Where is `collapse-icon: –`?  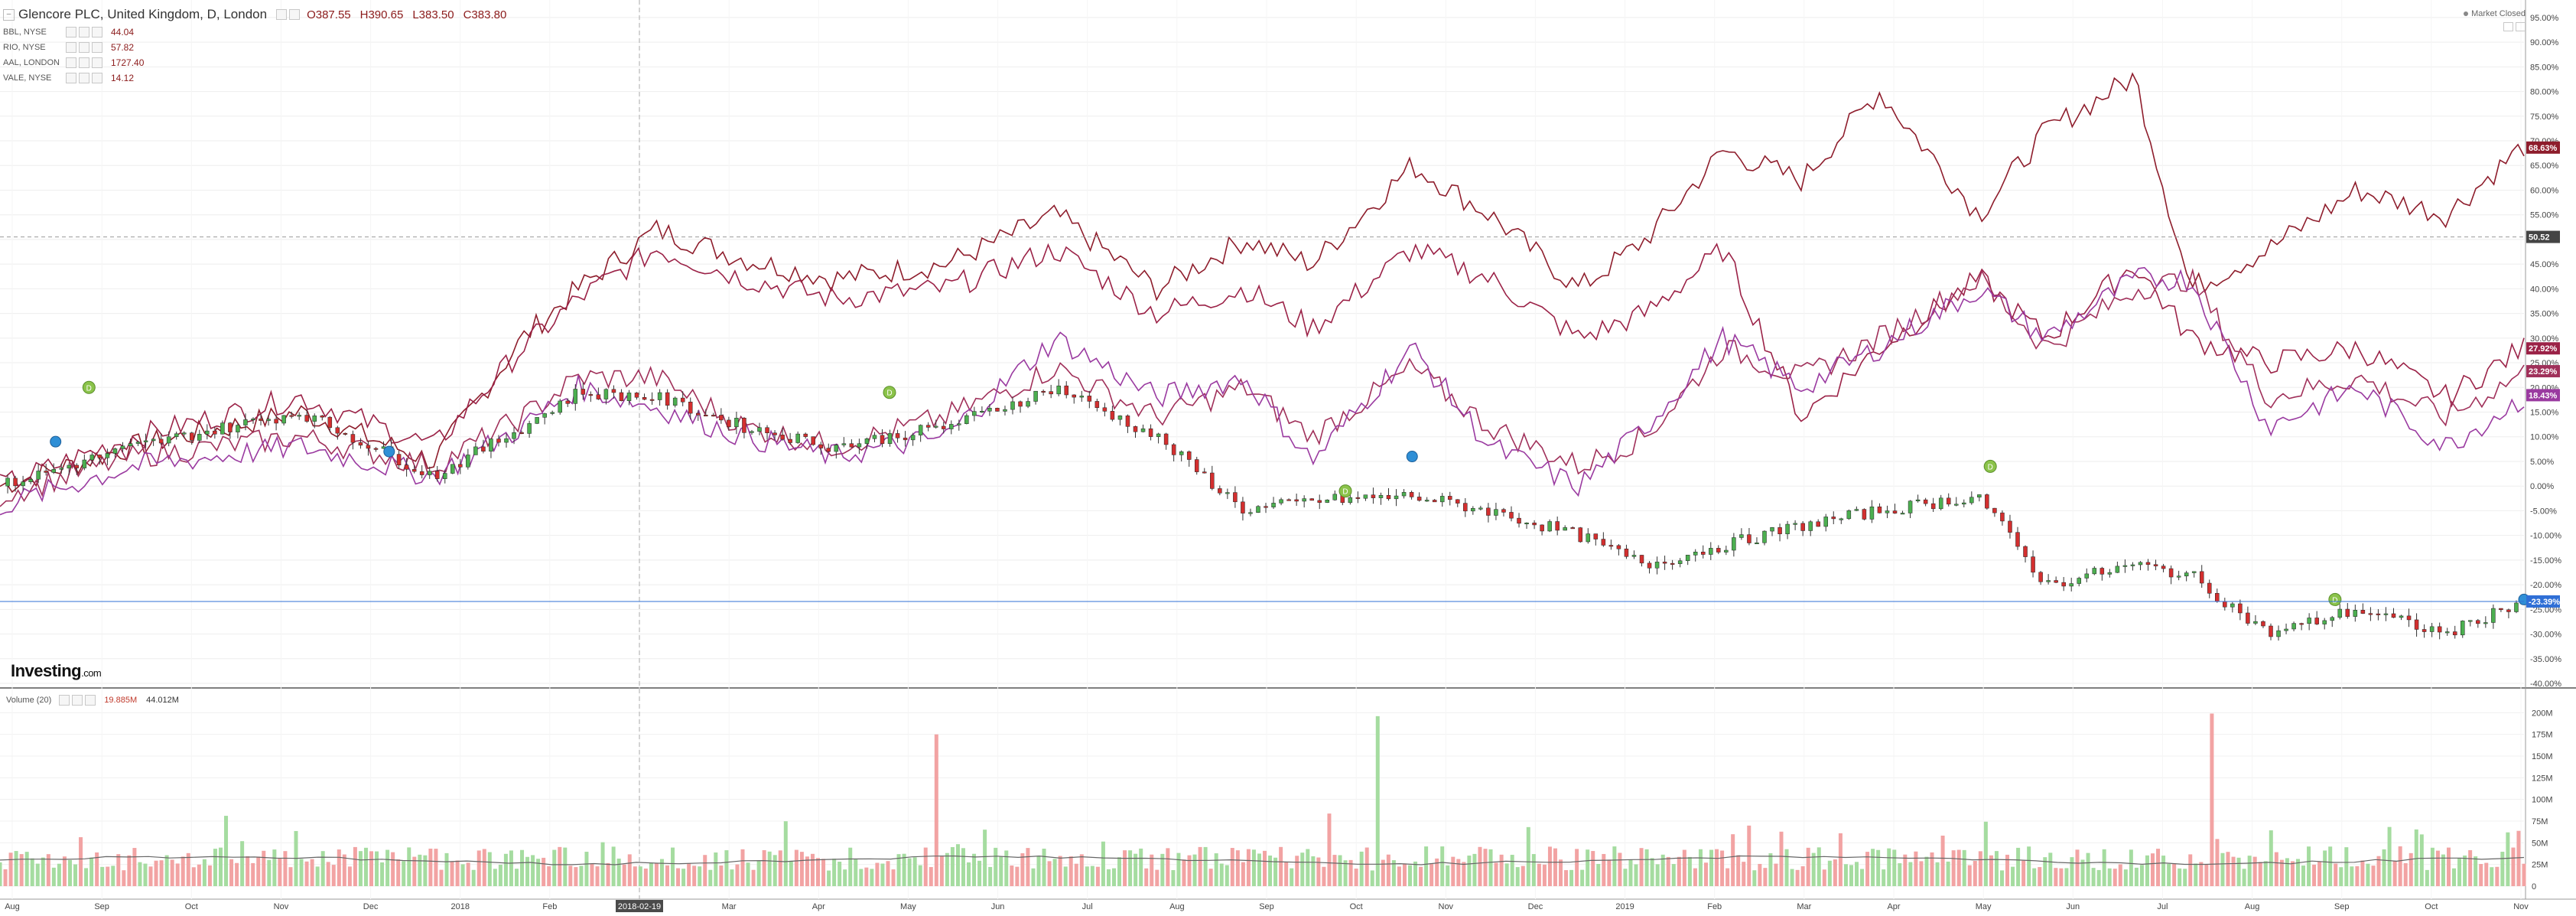 collapse-icon: – is located at coordinates (9, 14).